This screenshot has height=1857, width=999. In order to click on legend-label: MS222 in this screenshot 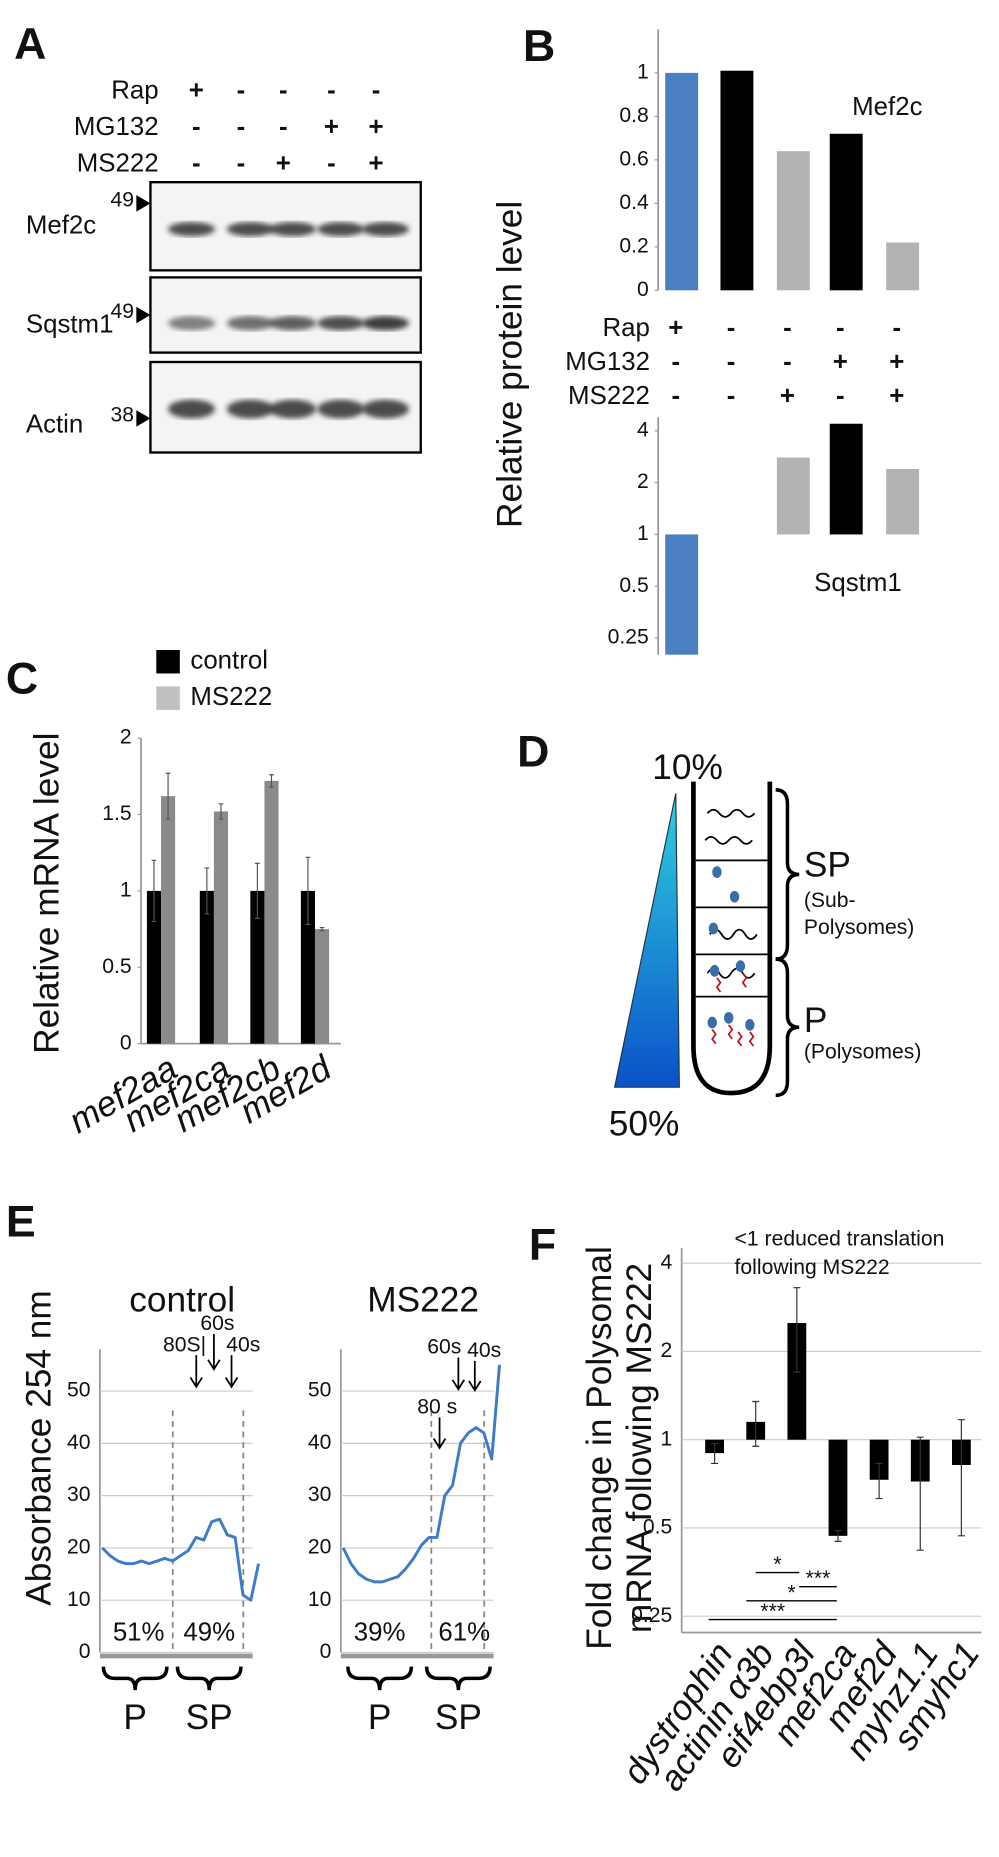, I will do `click(231, 697)`.